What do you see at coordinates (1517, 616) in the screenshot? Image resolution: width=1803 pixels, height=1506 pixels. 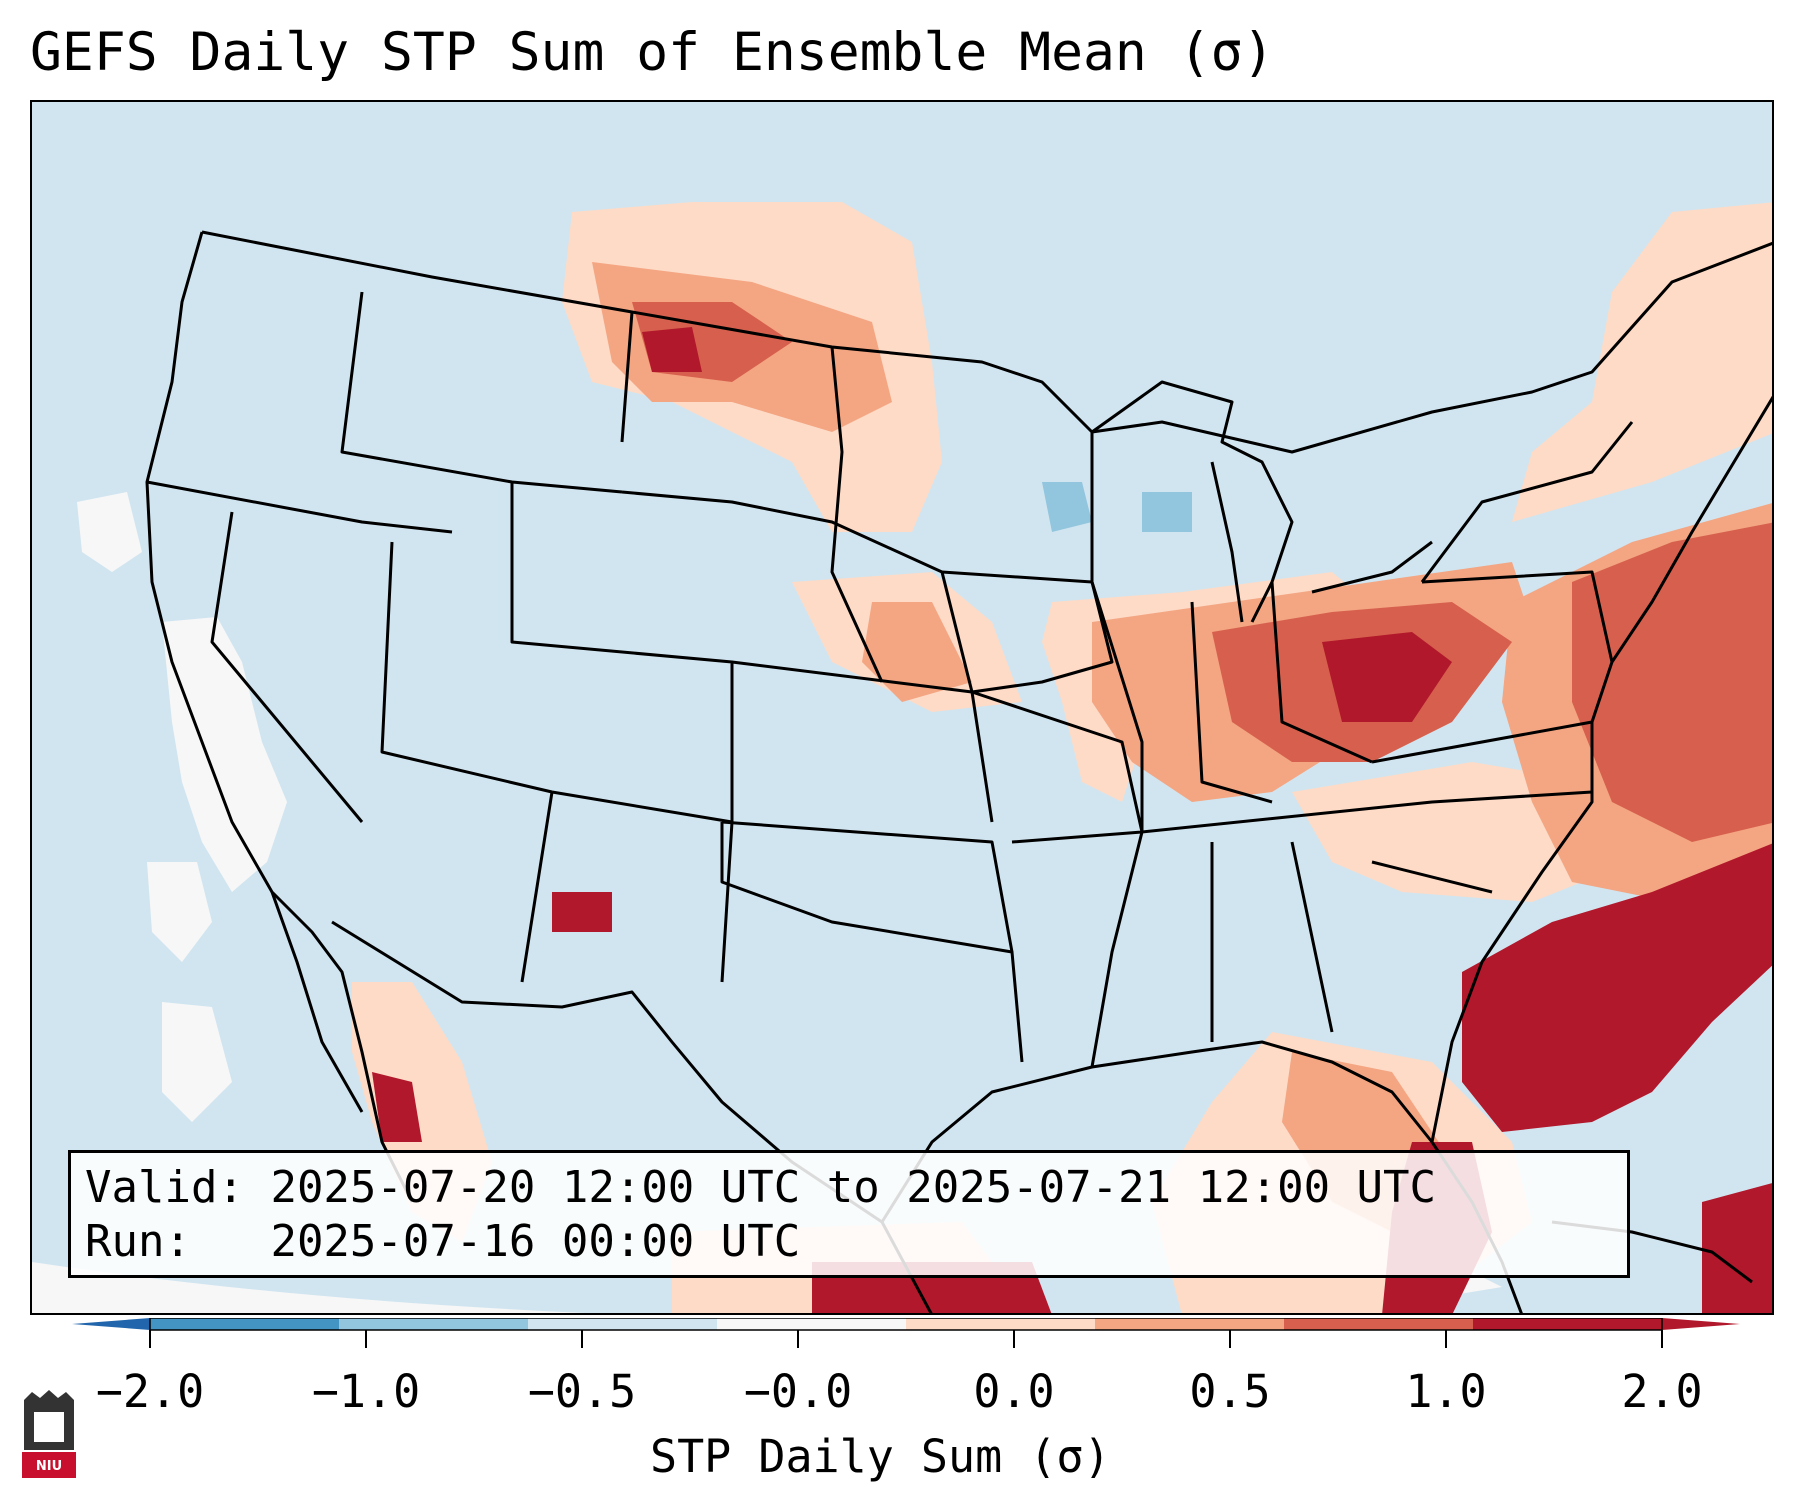 I see `state-line-pennsylvania` at bounding box center [1517, 616].